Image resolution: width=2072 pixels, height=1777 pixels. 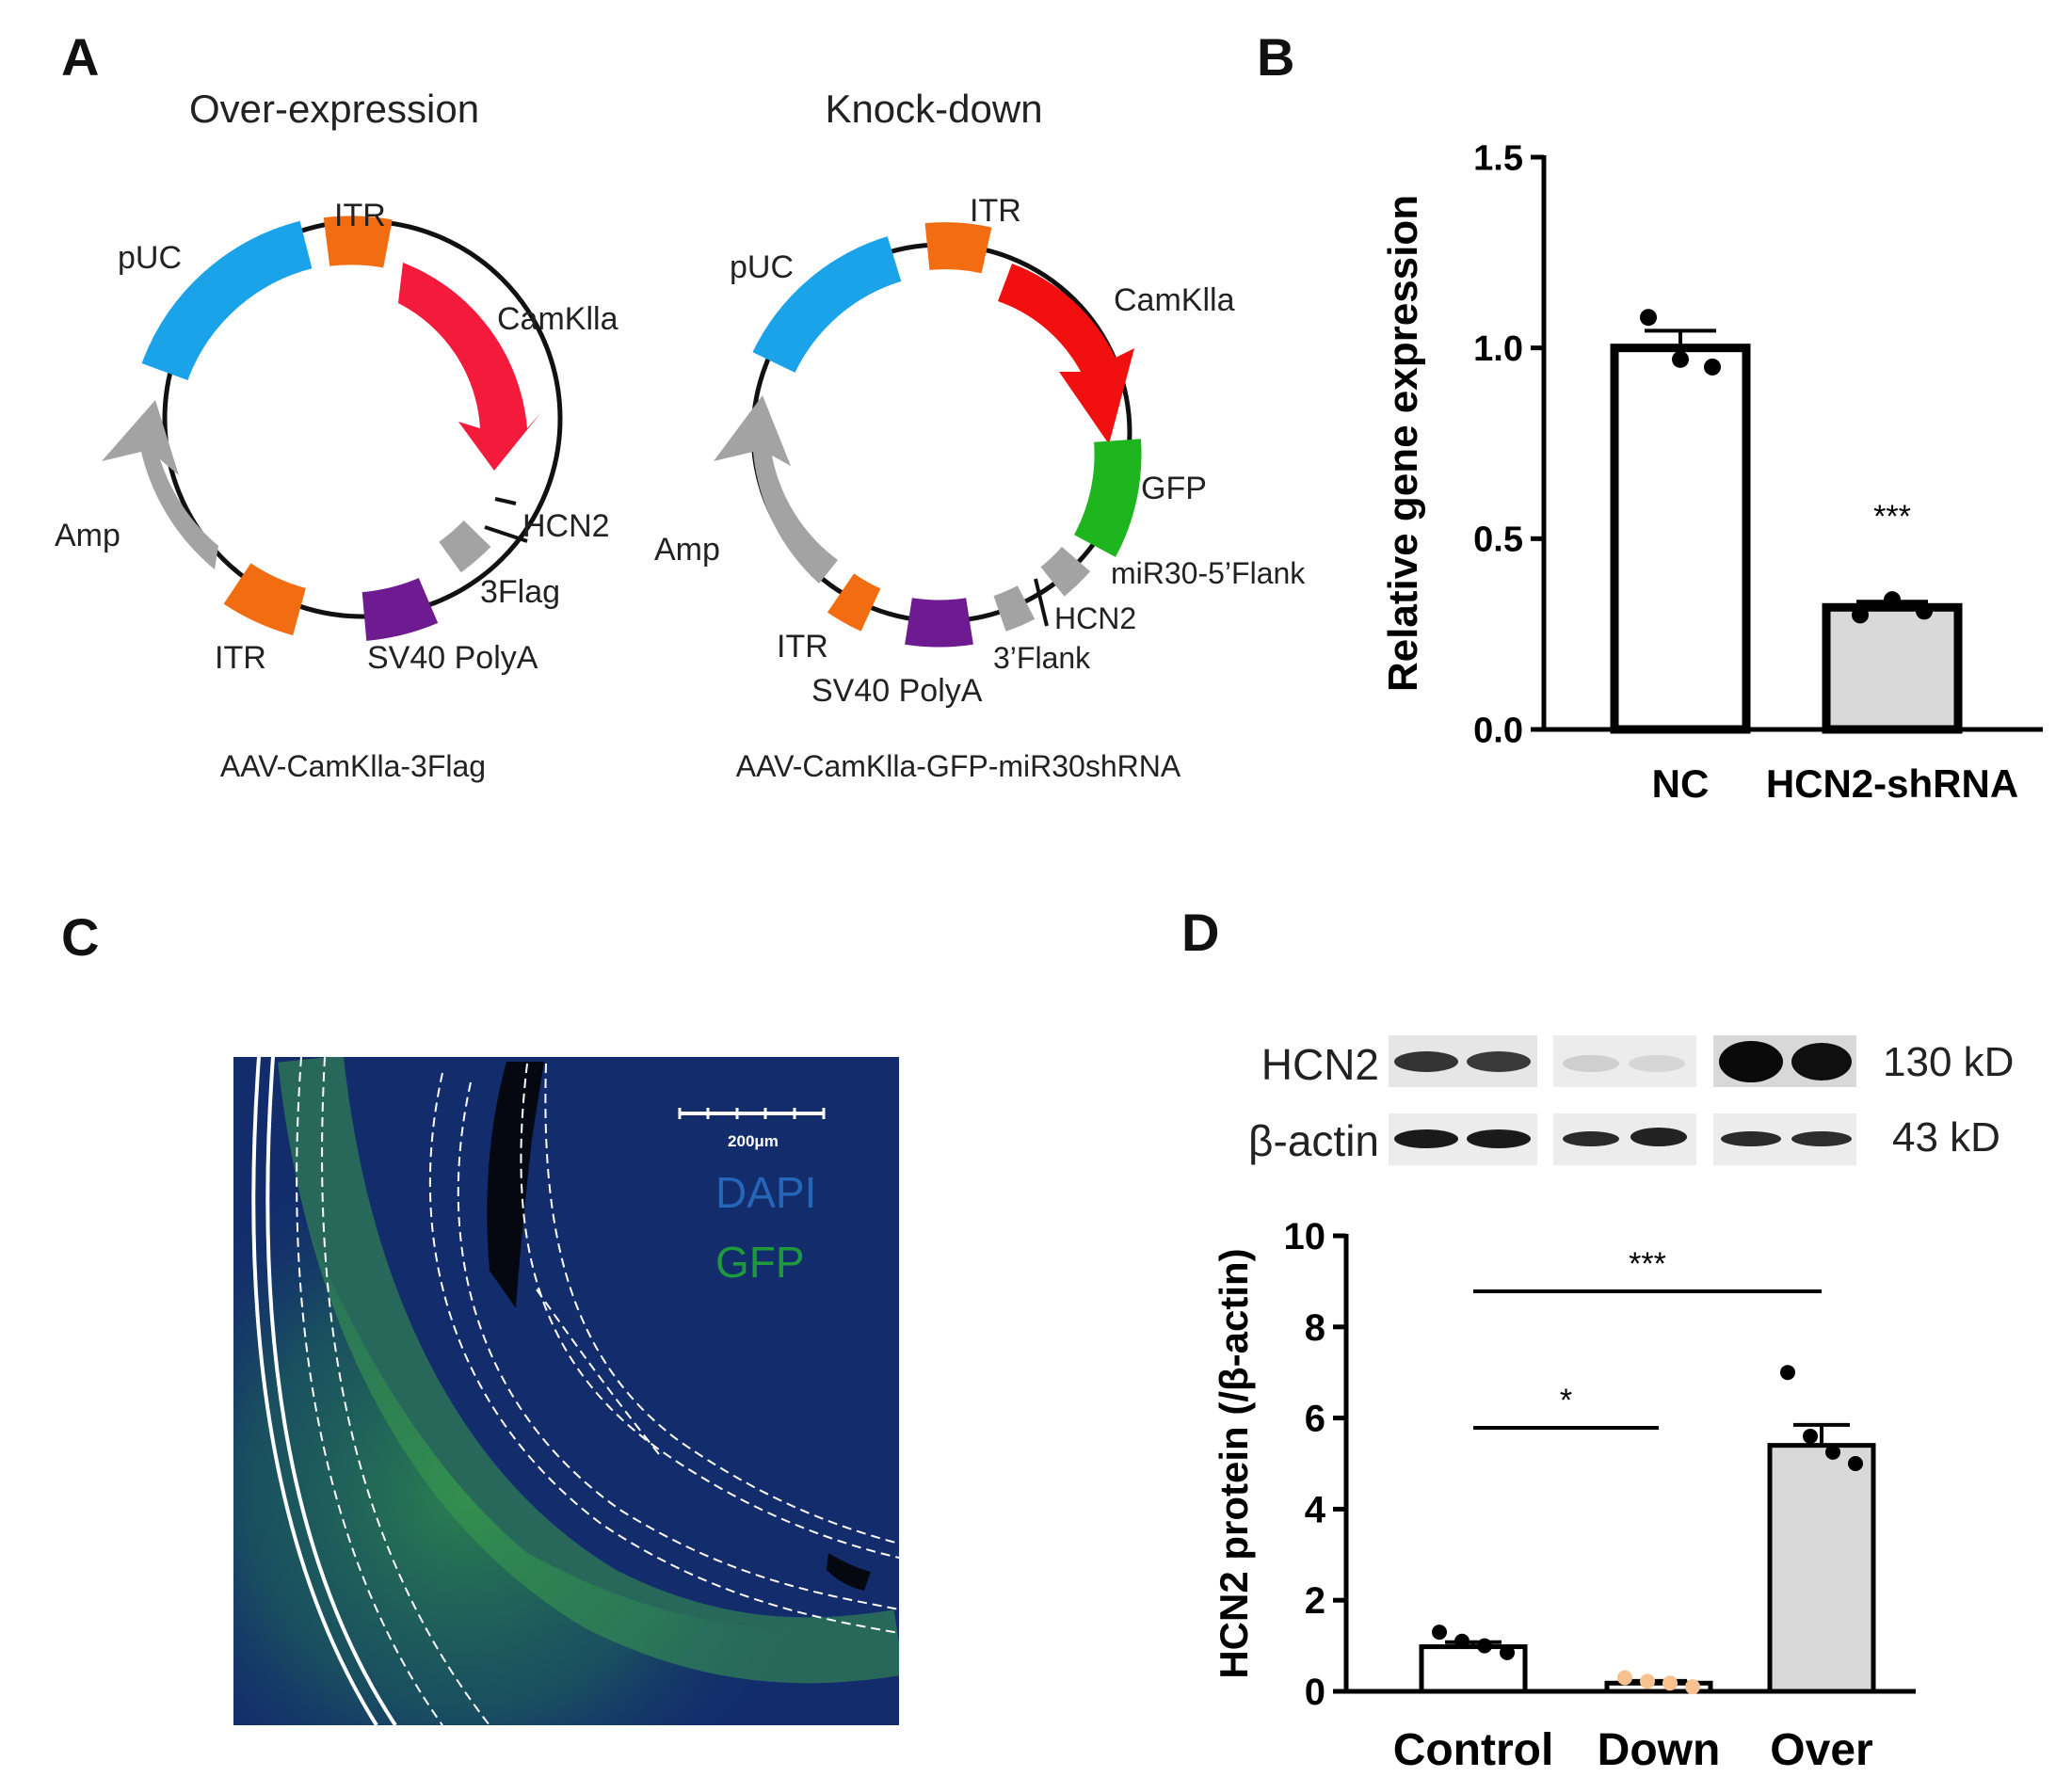 What do you see at coordinates (332, 428) in the screenshot?
I see `overexpression-plasmid-map` at bounding box center [332, 428].